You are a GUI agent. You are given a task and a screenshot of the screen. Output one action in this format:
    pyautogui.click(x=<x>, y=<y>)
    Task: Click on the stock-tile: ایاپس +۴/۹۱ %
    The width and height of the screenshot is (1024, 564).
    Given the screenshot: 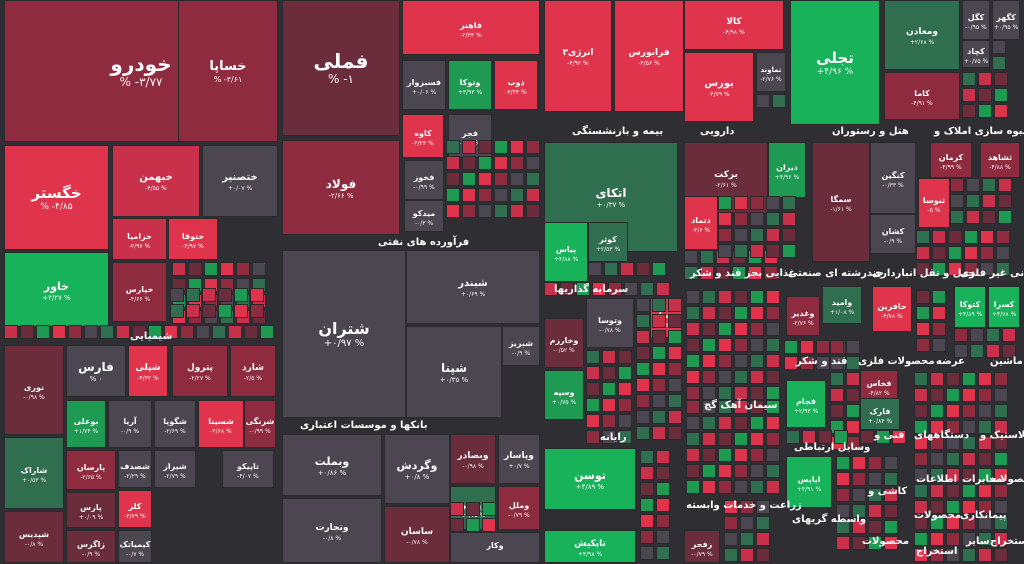 What is the action you would take?
    pyautogui.click(x=809, y=482)
    